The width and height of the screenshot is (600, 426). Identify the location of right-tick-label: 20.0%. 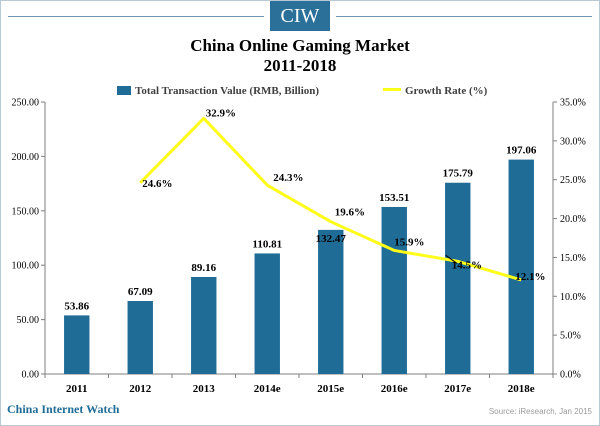
(573, 219).